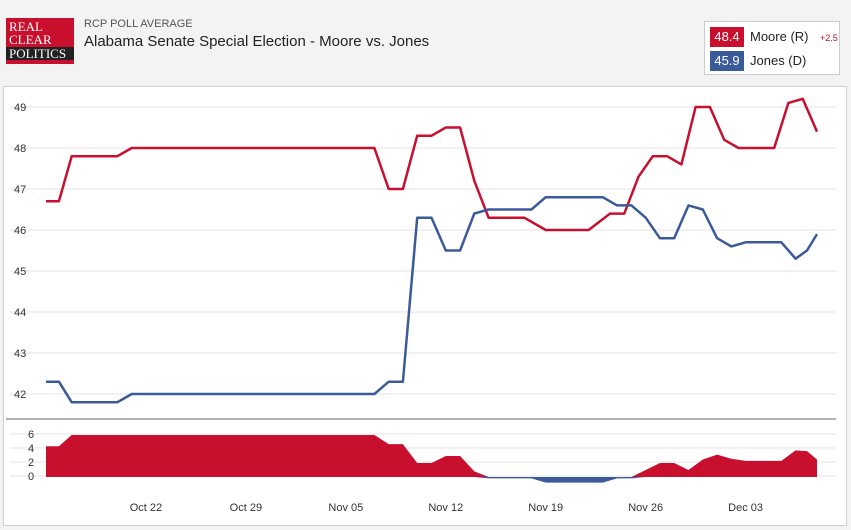 The width and height of the screenshot is (851, 530). What do you see at coordinates (20, 395) in the screenshot?
I see `y-tick-label: 42` at bounding box center [20, 395].